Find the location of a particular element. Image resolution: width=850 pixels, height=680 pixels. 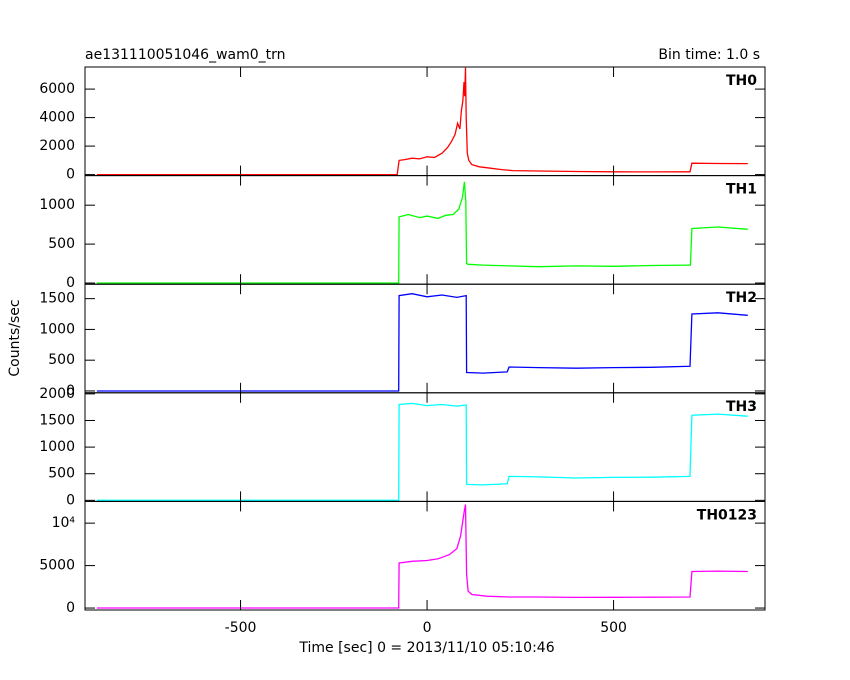

panel-label: TH1 is located at coordinates (741, 190).